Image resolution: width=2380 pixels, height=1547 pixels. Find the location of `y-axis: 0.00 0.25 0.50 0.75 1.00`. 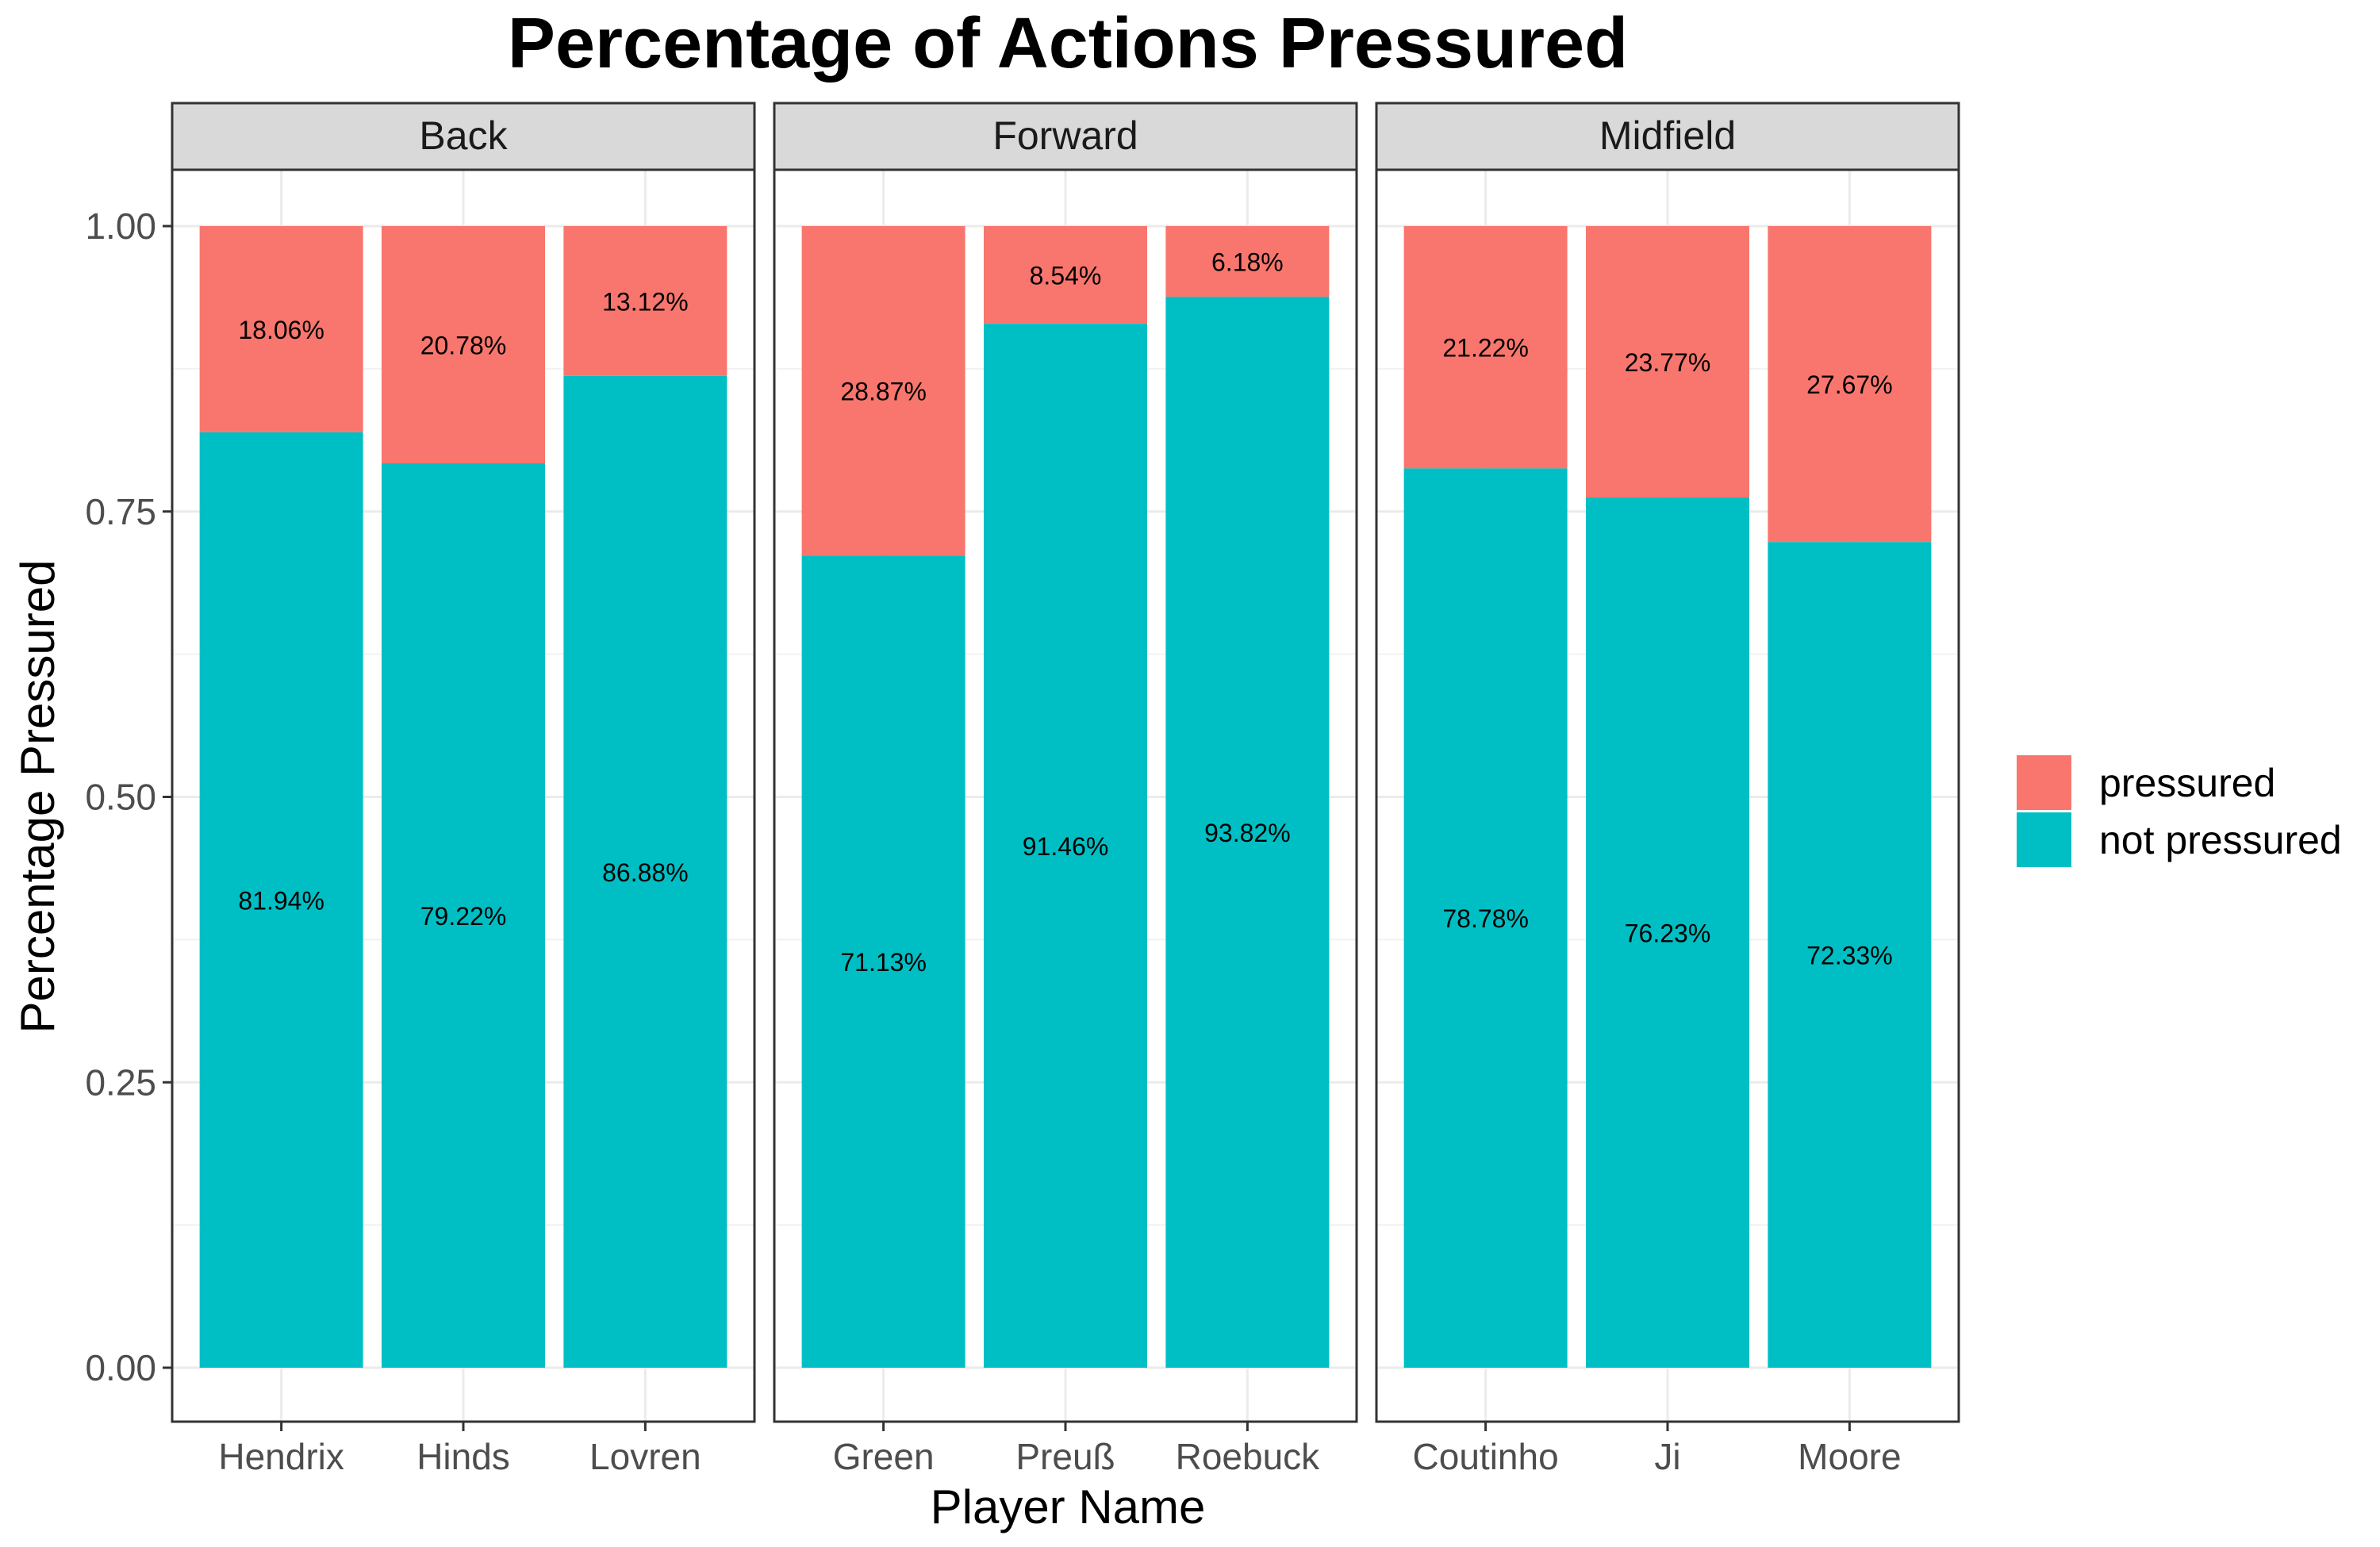

y-axis: 0.00 0.25 0.50 0.75 1.00 is located at coordinates (128, 796).